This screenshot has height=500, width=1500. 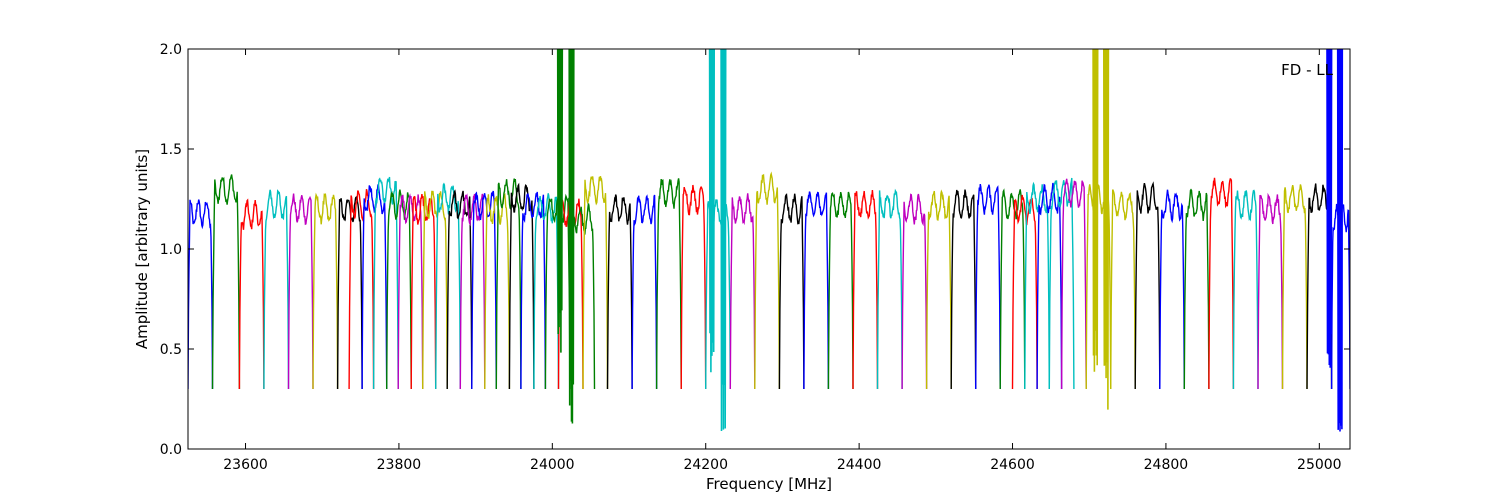 I want to click on annotation-label: FD - LL, so click(x=1307, y=70).